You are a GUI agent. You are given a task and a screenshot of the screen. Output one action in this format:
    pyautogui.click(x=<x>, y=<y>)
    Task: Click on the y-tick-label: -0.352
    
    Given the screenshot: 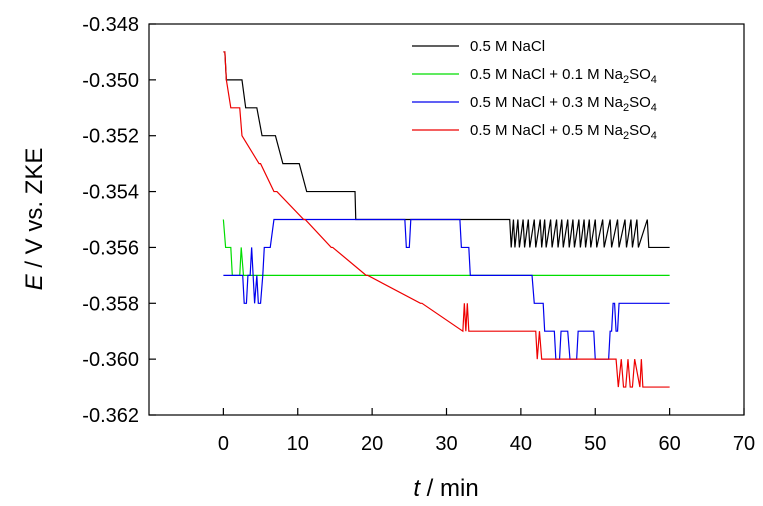 What is the action you would take?
    pyautogui.click(x=110, y=137)
    